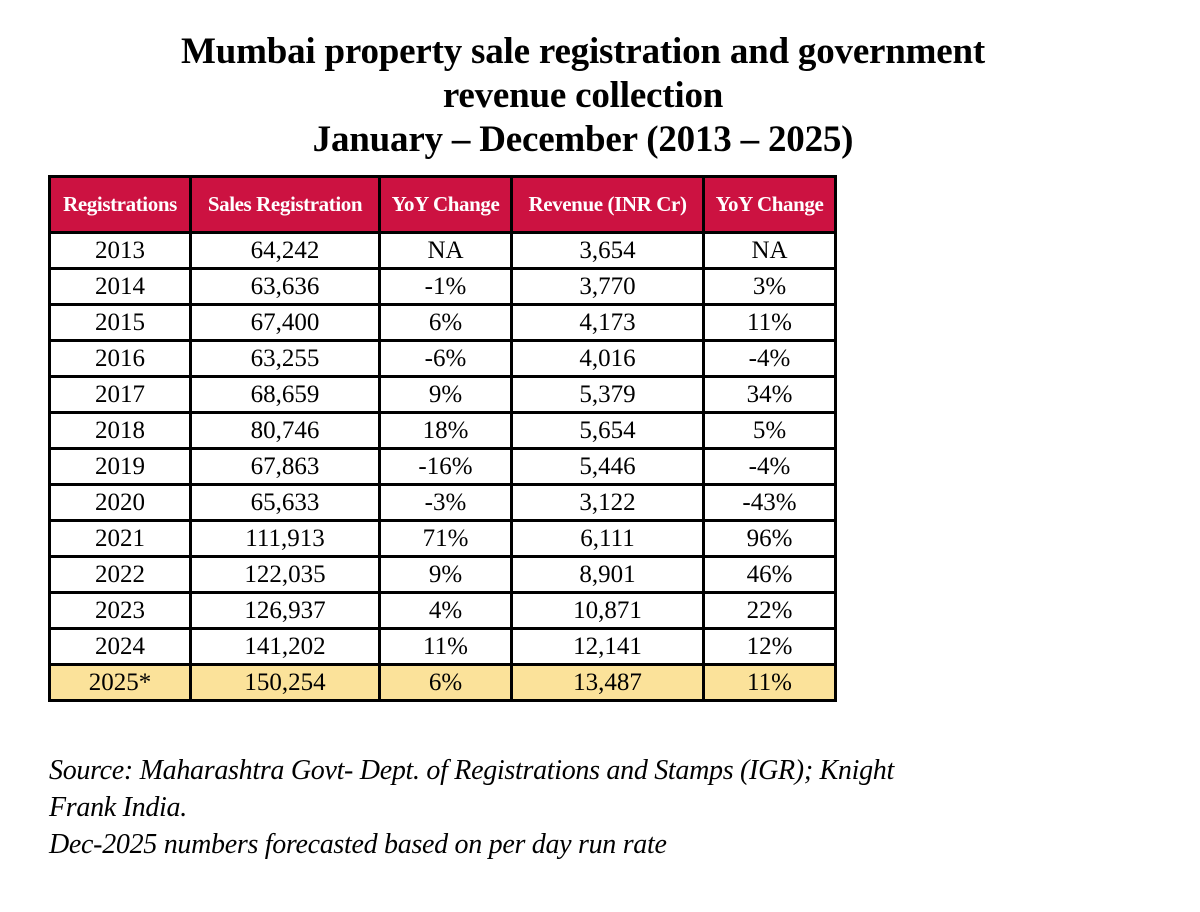 The height and width of the screenshot is (912, 1200). Describe the element at coordinates (285, 574) in the screenshot. I see `cell-sales-registration: 122,035` at that location.